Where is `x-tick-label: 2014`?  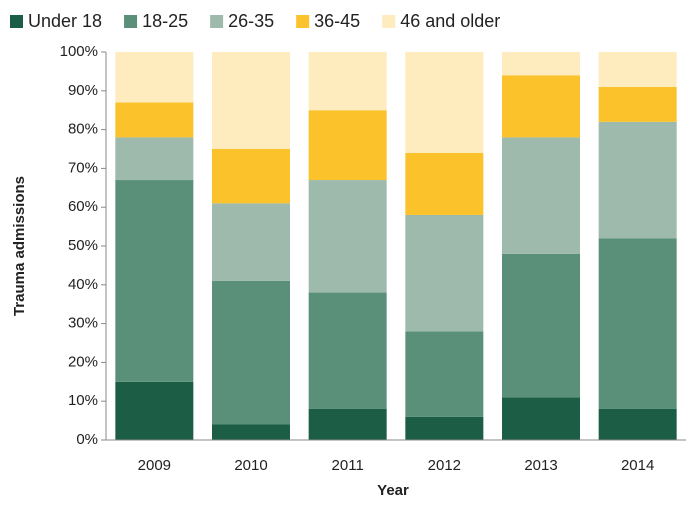 x-tick-label: 2014 is located at coordinates (637, 465).